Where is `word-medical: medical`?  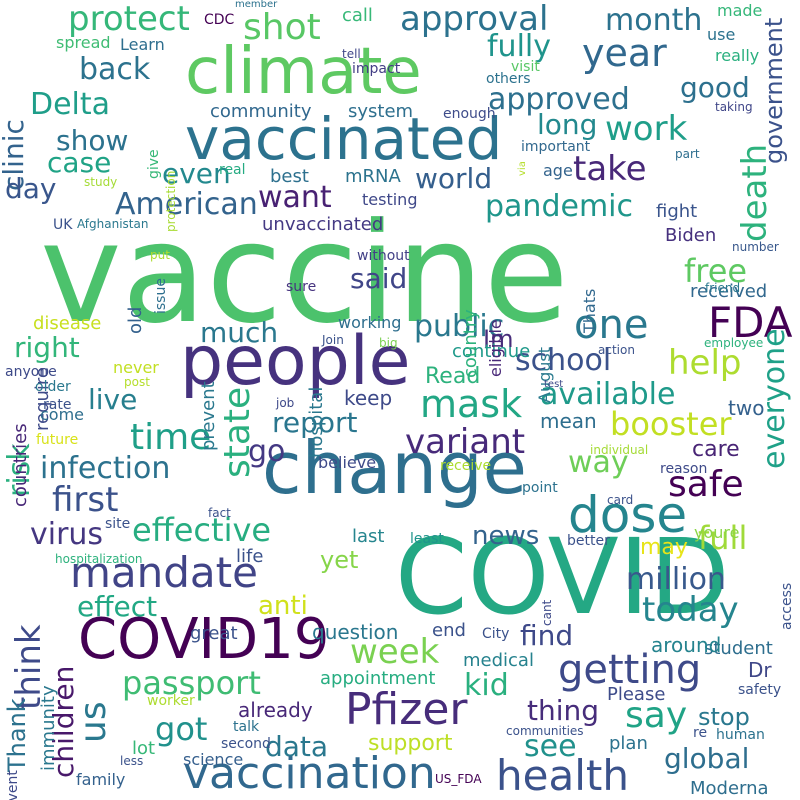 word-medical: medical is located at coordinates (498, 660).